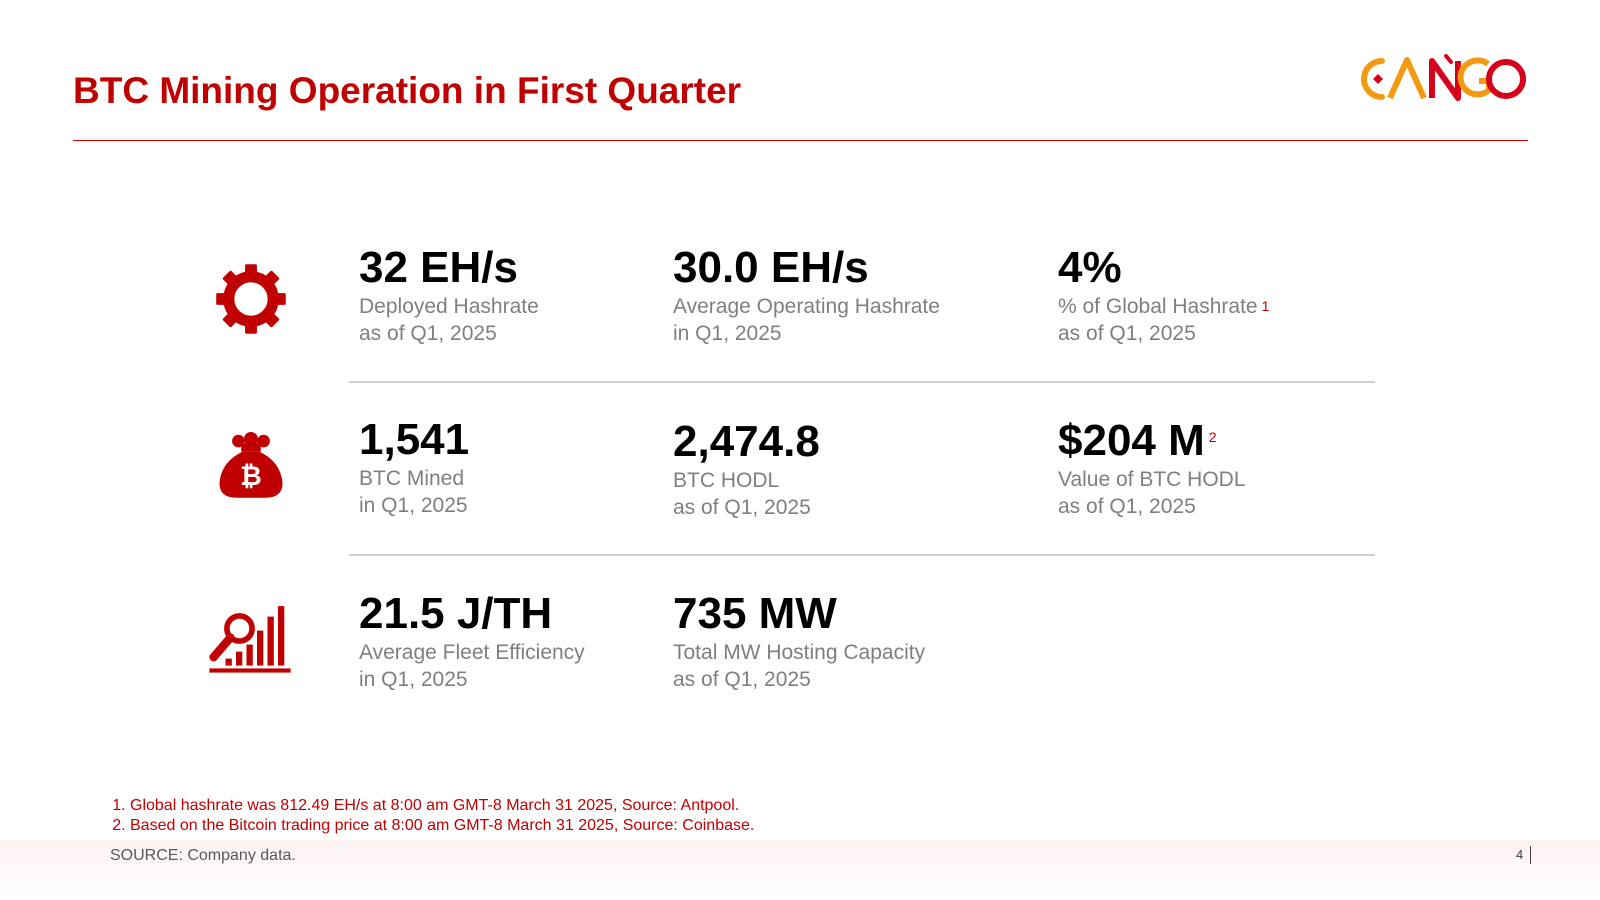 This screenshot has height=900, width=1600. Describe the element at coordinates (1090, 267) in the screenshot. I see `metric-value: 4%` at that location.